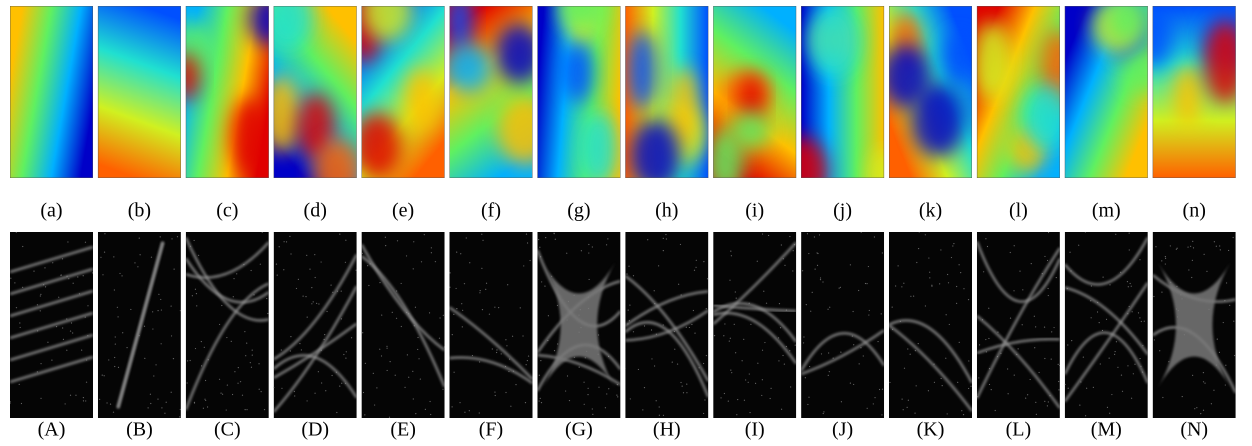 This screenshot has width=1252, height=446. Describe the element at coordinates (1106, 92) in the screenshot. I see `contour-plot` at that location.